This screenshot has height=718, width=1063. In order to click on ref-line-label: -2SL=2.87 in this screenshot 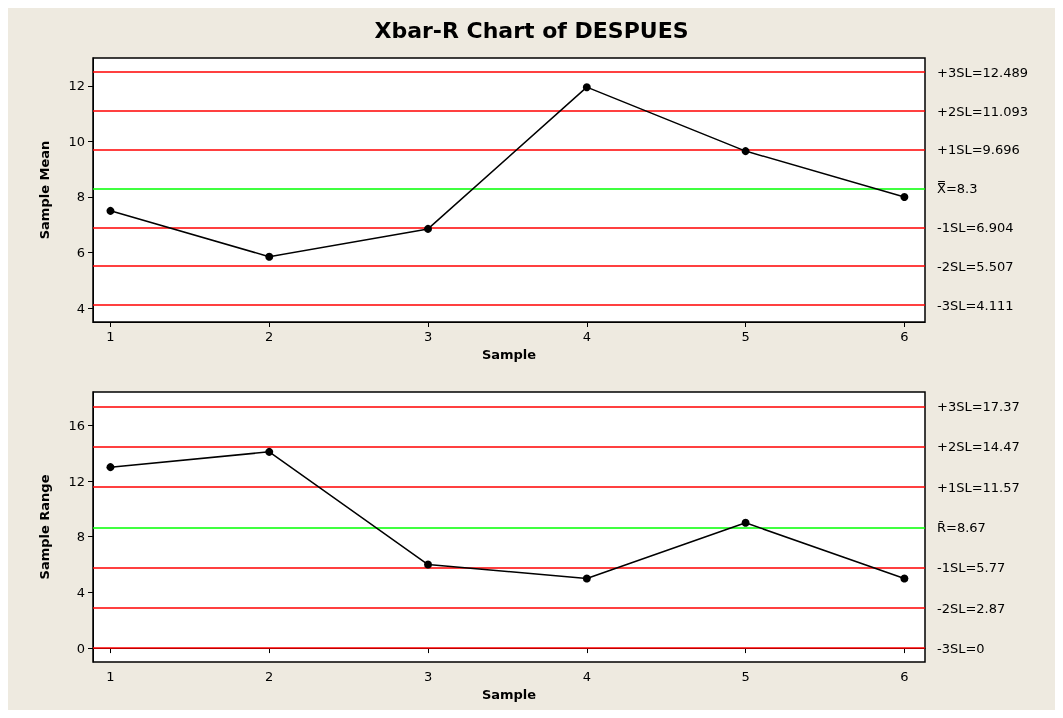, I will do `click(971, 608)`.